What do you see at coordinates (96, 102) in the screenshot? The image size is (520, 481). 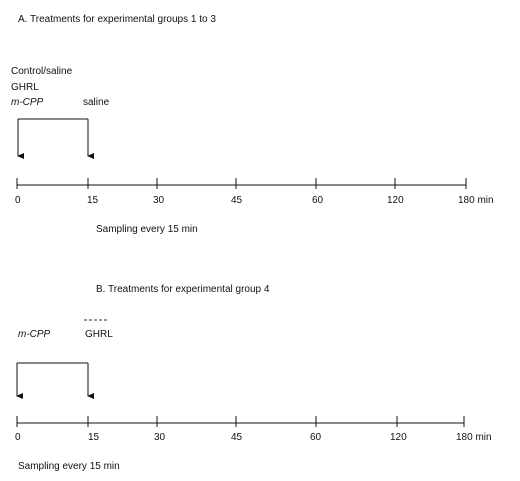 I see `second-injection-label: saline` at bounding box center [96, 102].